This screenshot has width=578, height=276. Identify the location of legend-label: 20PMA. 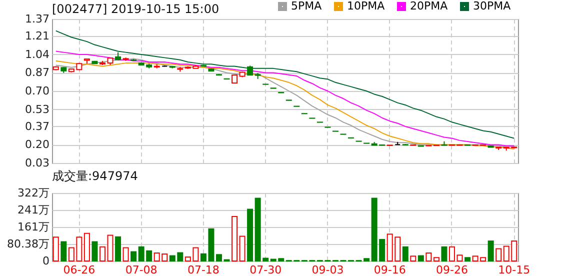
(429, 6).